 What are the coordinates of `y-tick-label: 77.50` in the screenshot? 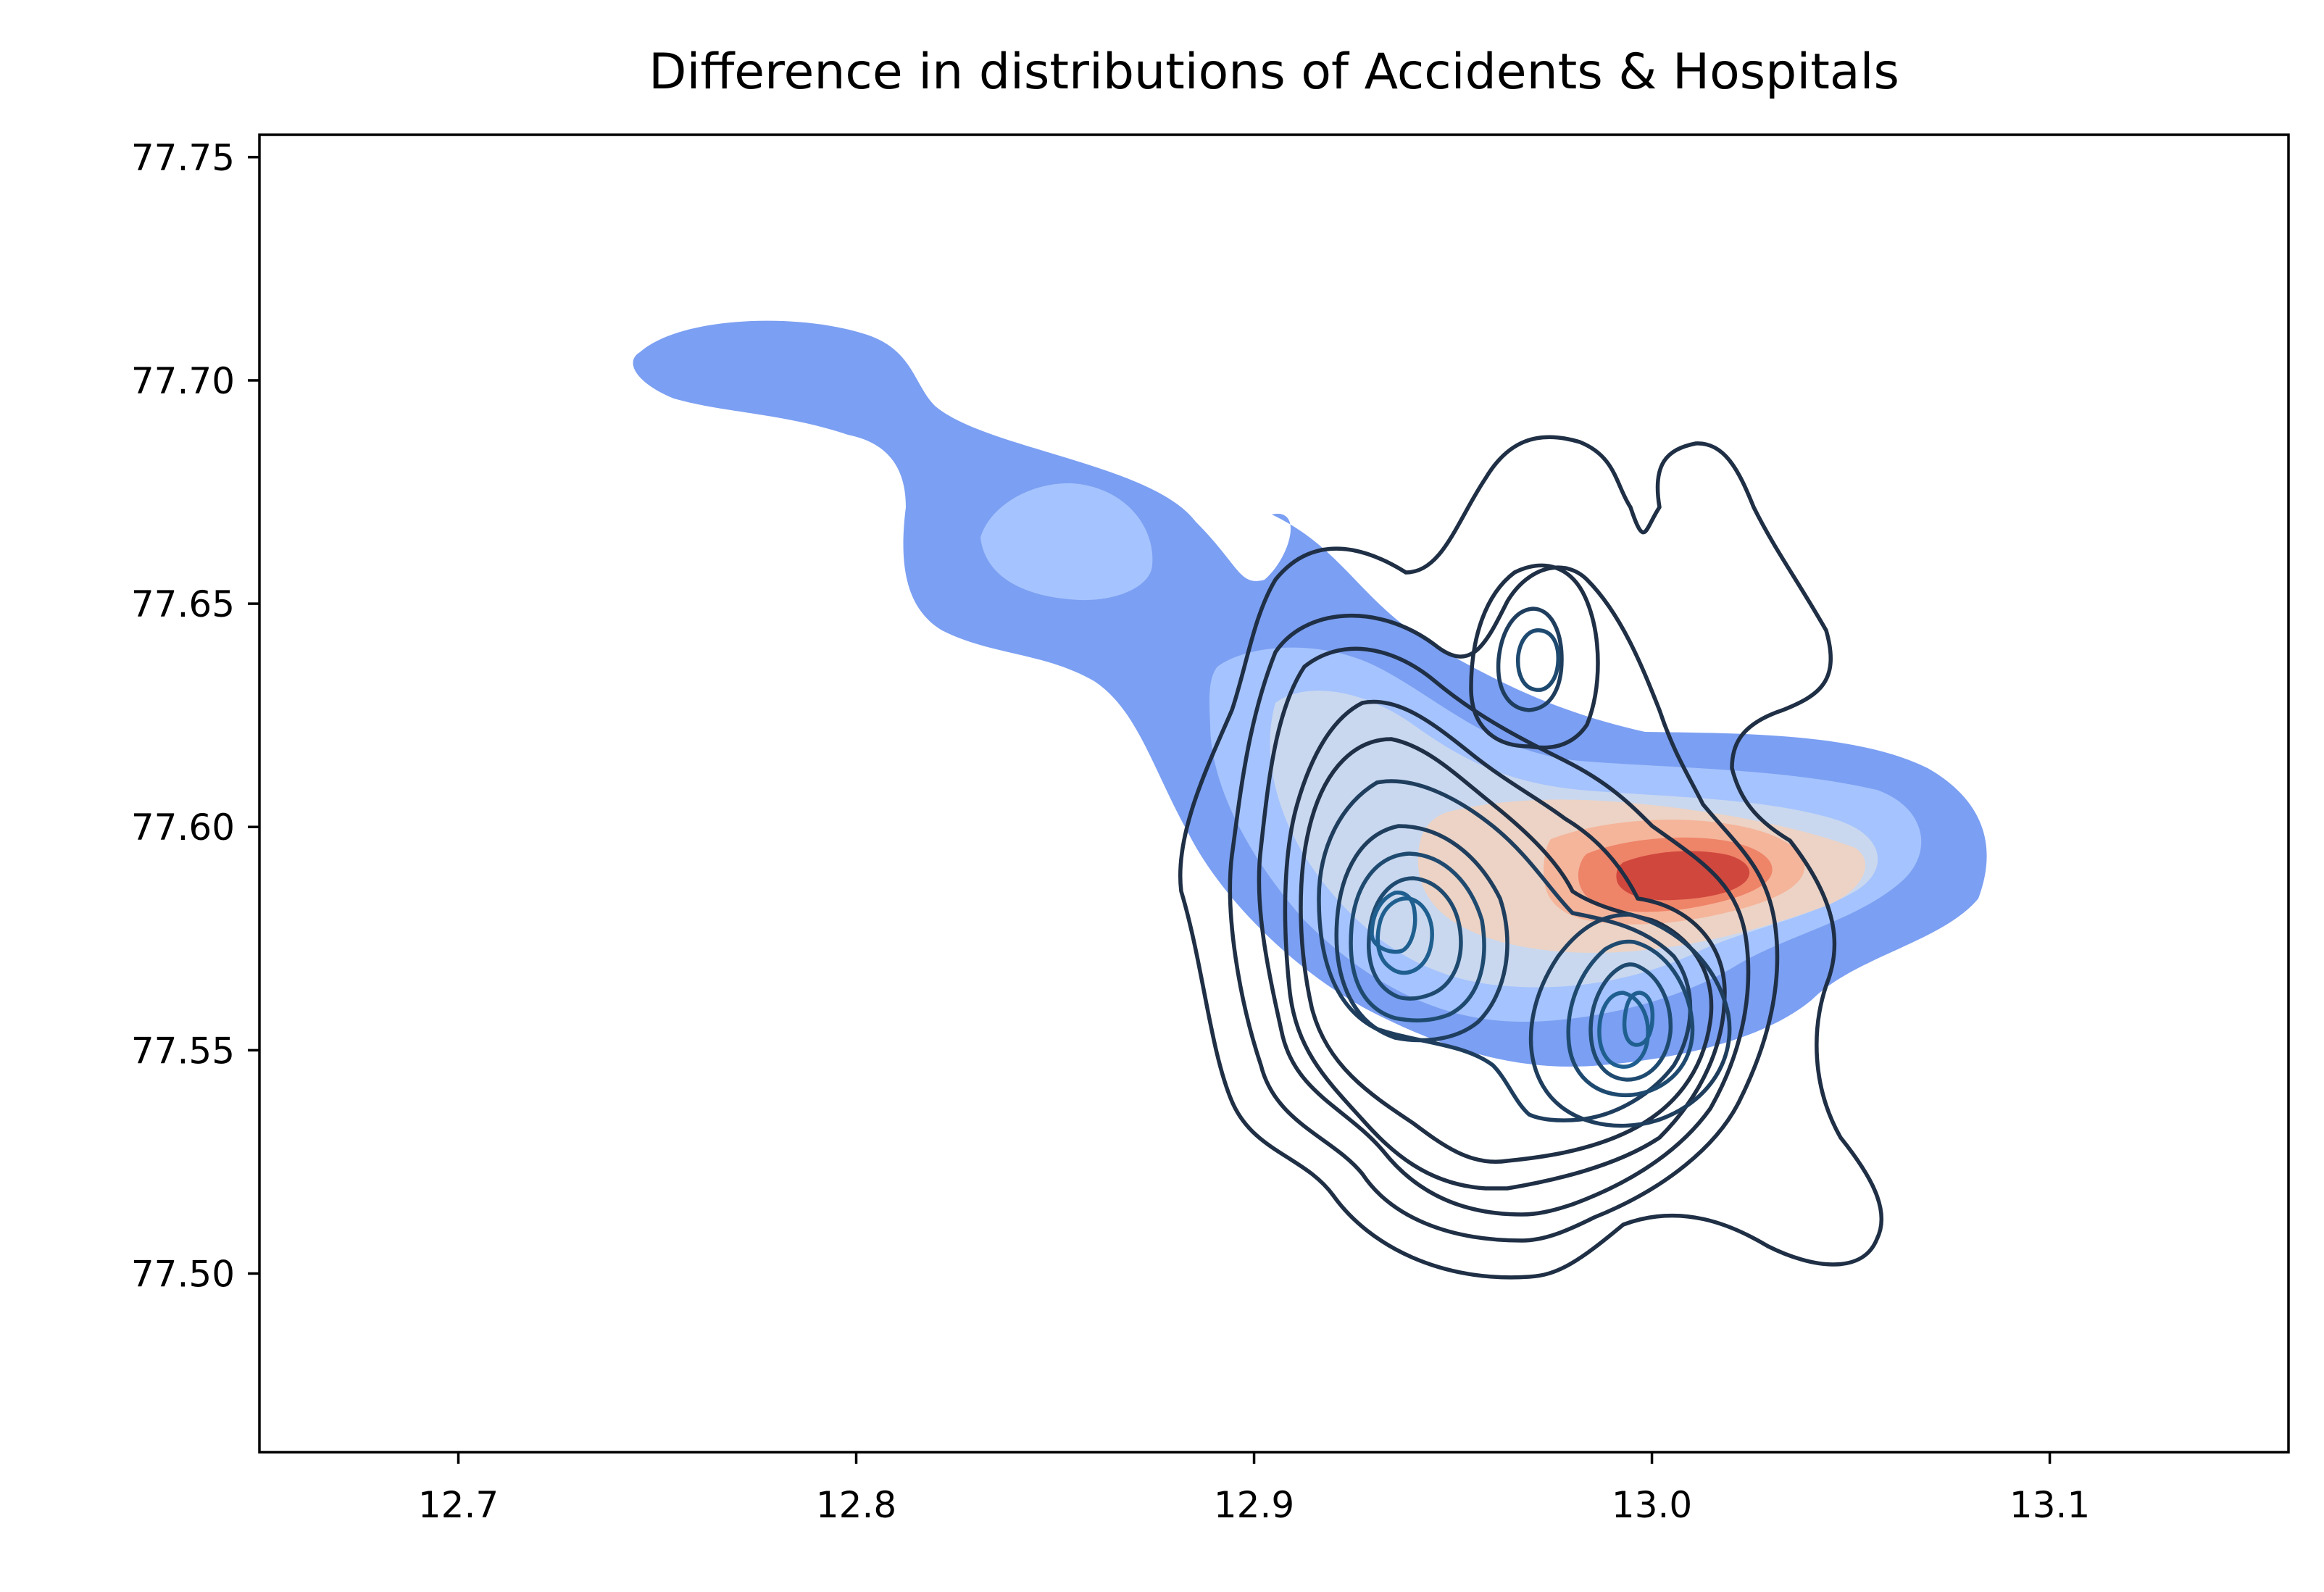 It's located at (183, 1274).